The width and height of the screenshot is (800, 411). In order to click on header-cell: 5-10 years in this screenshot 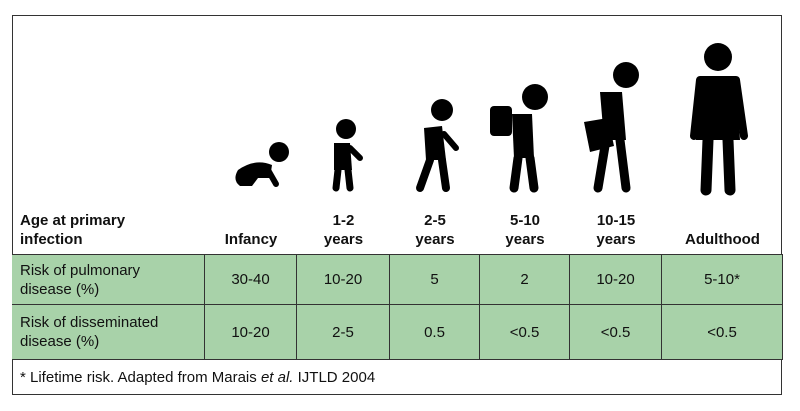, I will do `click(525, 222)`.